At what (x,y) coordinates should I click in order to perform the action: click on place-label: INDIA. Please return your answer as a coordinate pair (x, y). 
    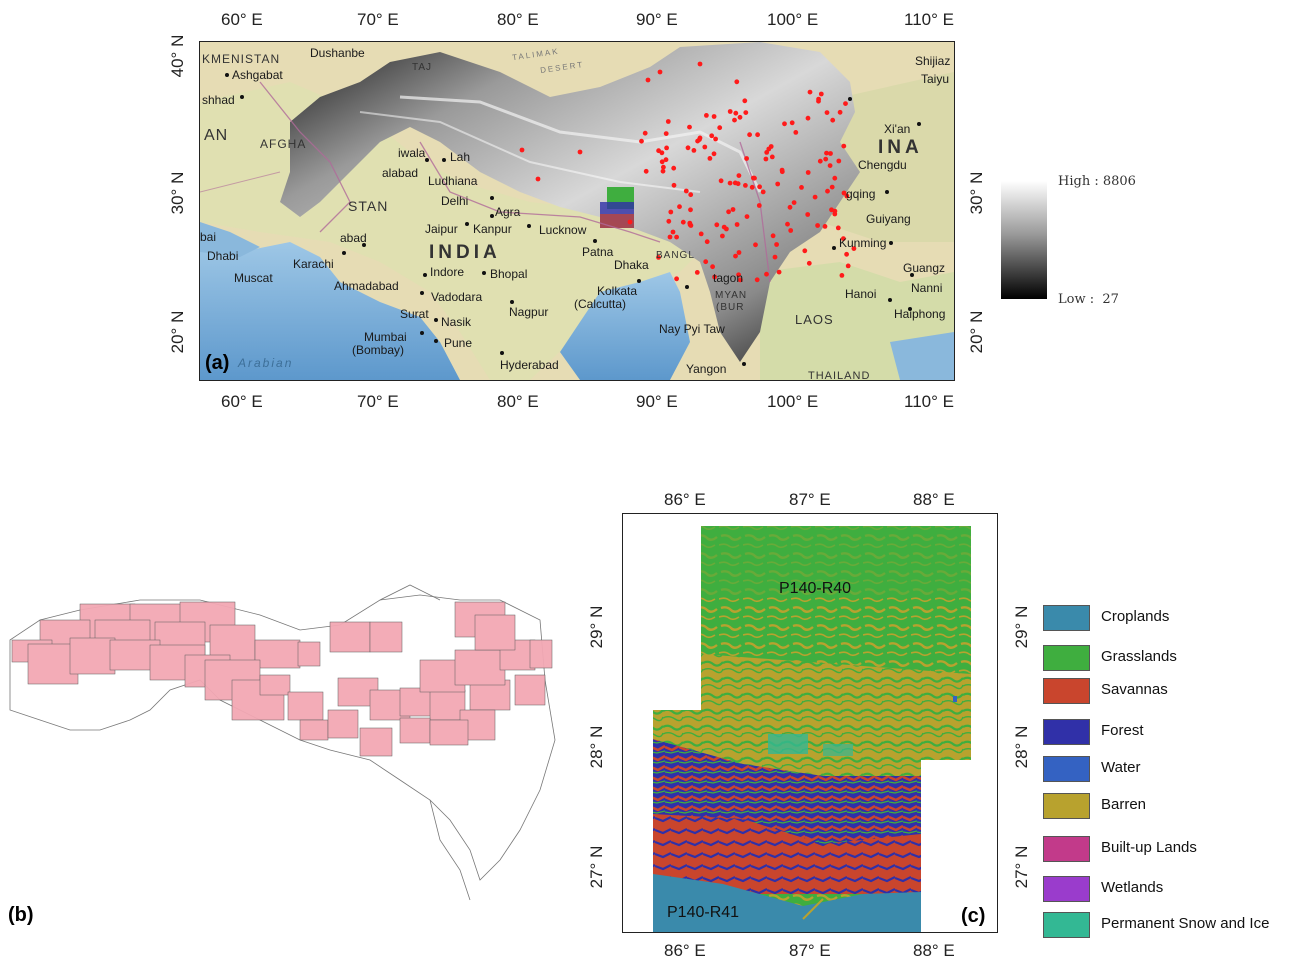
    Looking at the image, I should click on (465, 252).